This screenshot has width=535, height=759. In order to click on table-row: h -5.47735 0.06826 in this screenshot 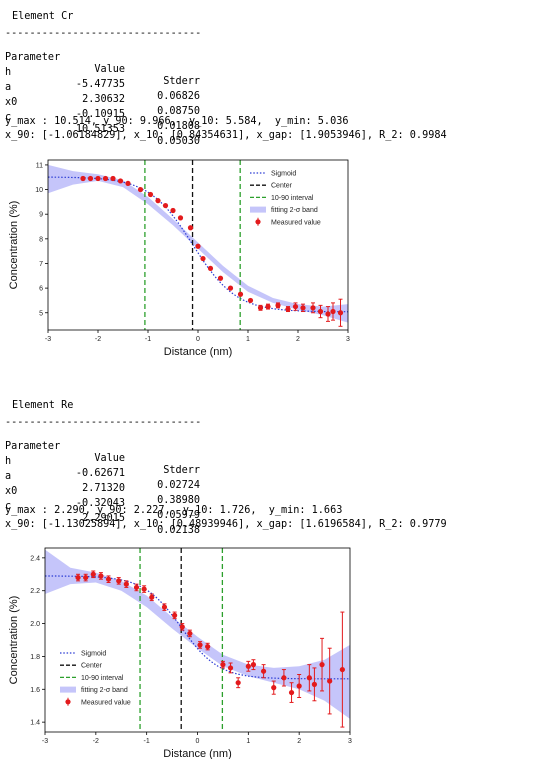, I will do `click(120, 78)`.